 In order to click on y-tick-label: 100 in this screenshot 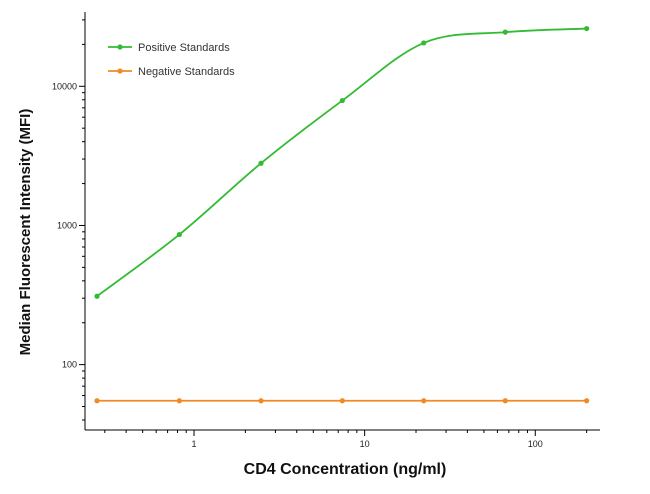, I will do `click(69, 365)`.